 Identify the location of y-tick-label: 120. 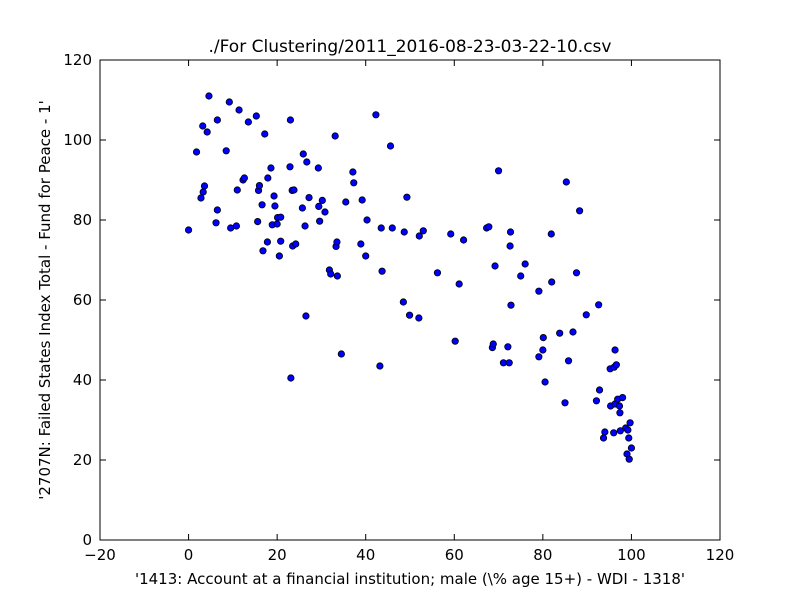
(77, 60).